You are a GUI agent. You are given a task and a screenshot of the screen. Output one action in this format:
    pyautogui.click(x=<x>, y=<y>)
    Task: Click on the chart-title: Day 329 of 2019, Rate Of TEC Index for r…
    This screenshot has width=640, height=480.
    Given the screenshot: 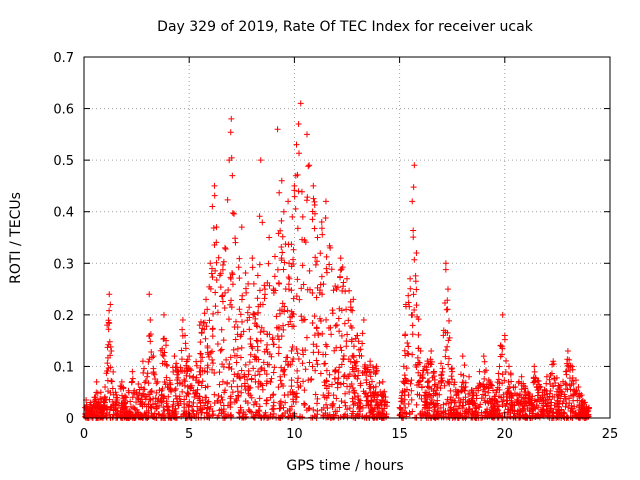 What is the action you would take?
    pyautogui.click(x=345, y=27)
    